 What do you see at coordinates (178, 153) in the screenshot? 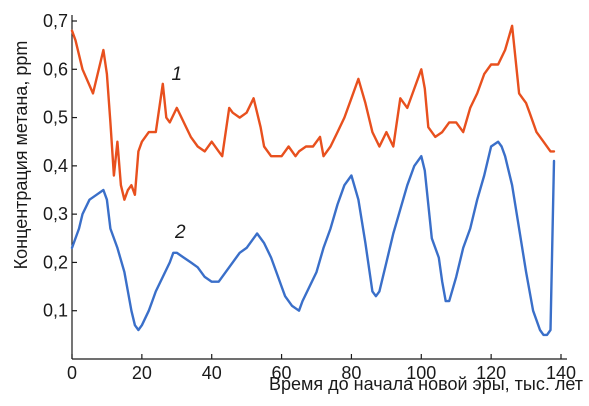
I see `series-labels: 12` at bounding box center [178, 153].